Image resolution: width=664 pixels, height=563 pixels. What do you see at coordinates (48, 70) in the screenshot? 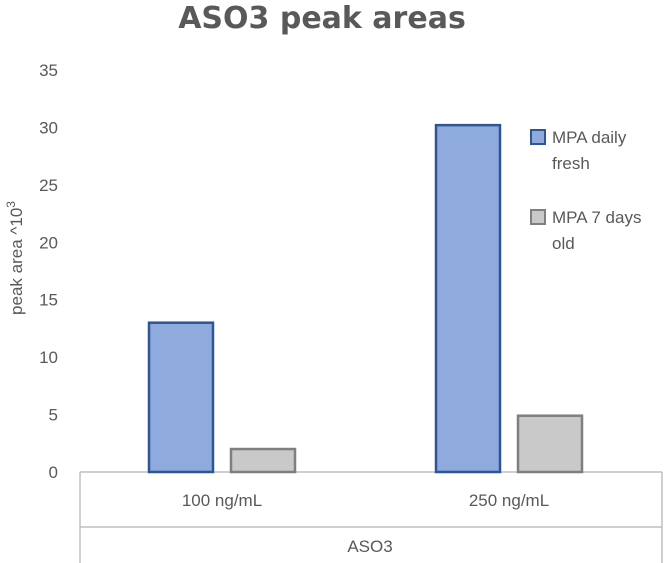
I see `y-tick-label: 35` at bounding box center [48, 70].